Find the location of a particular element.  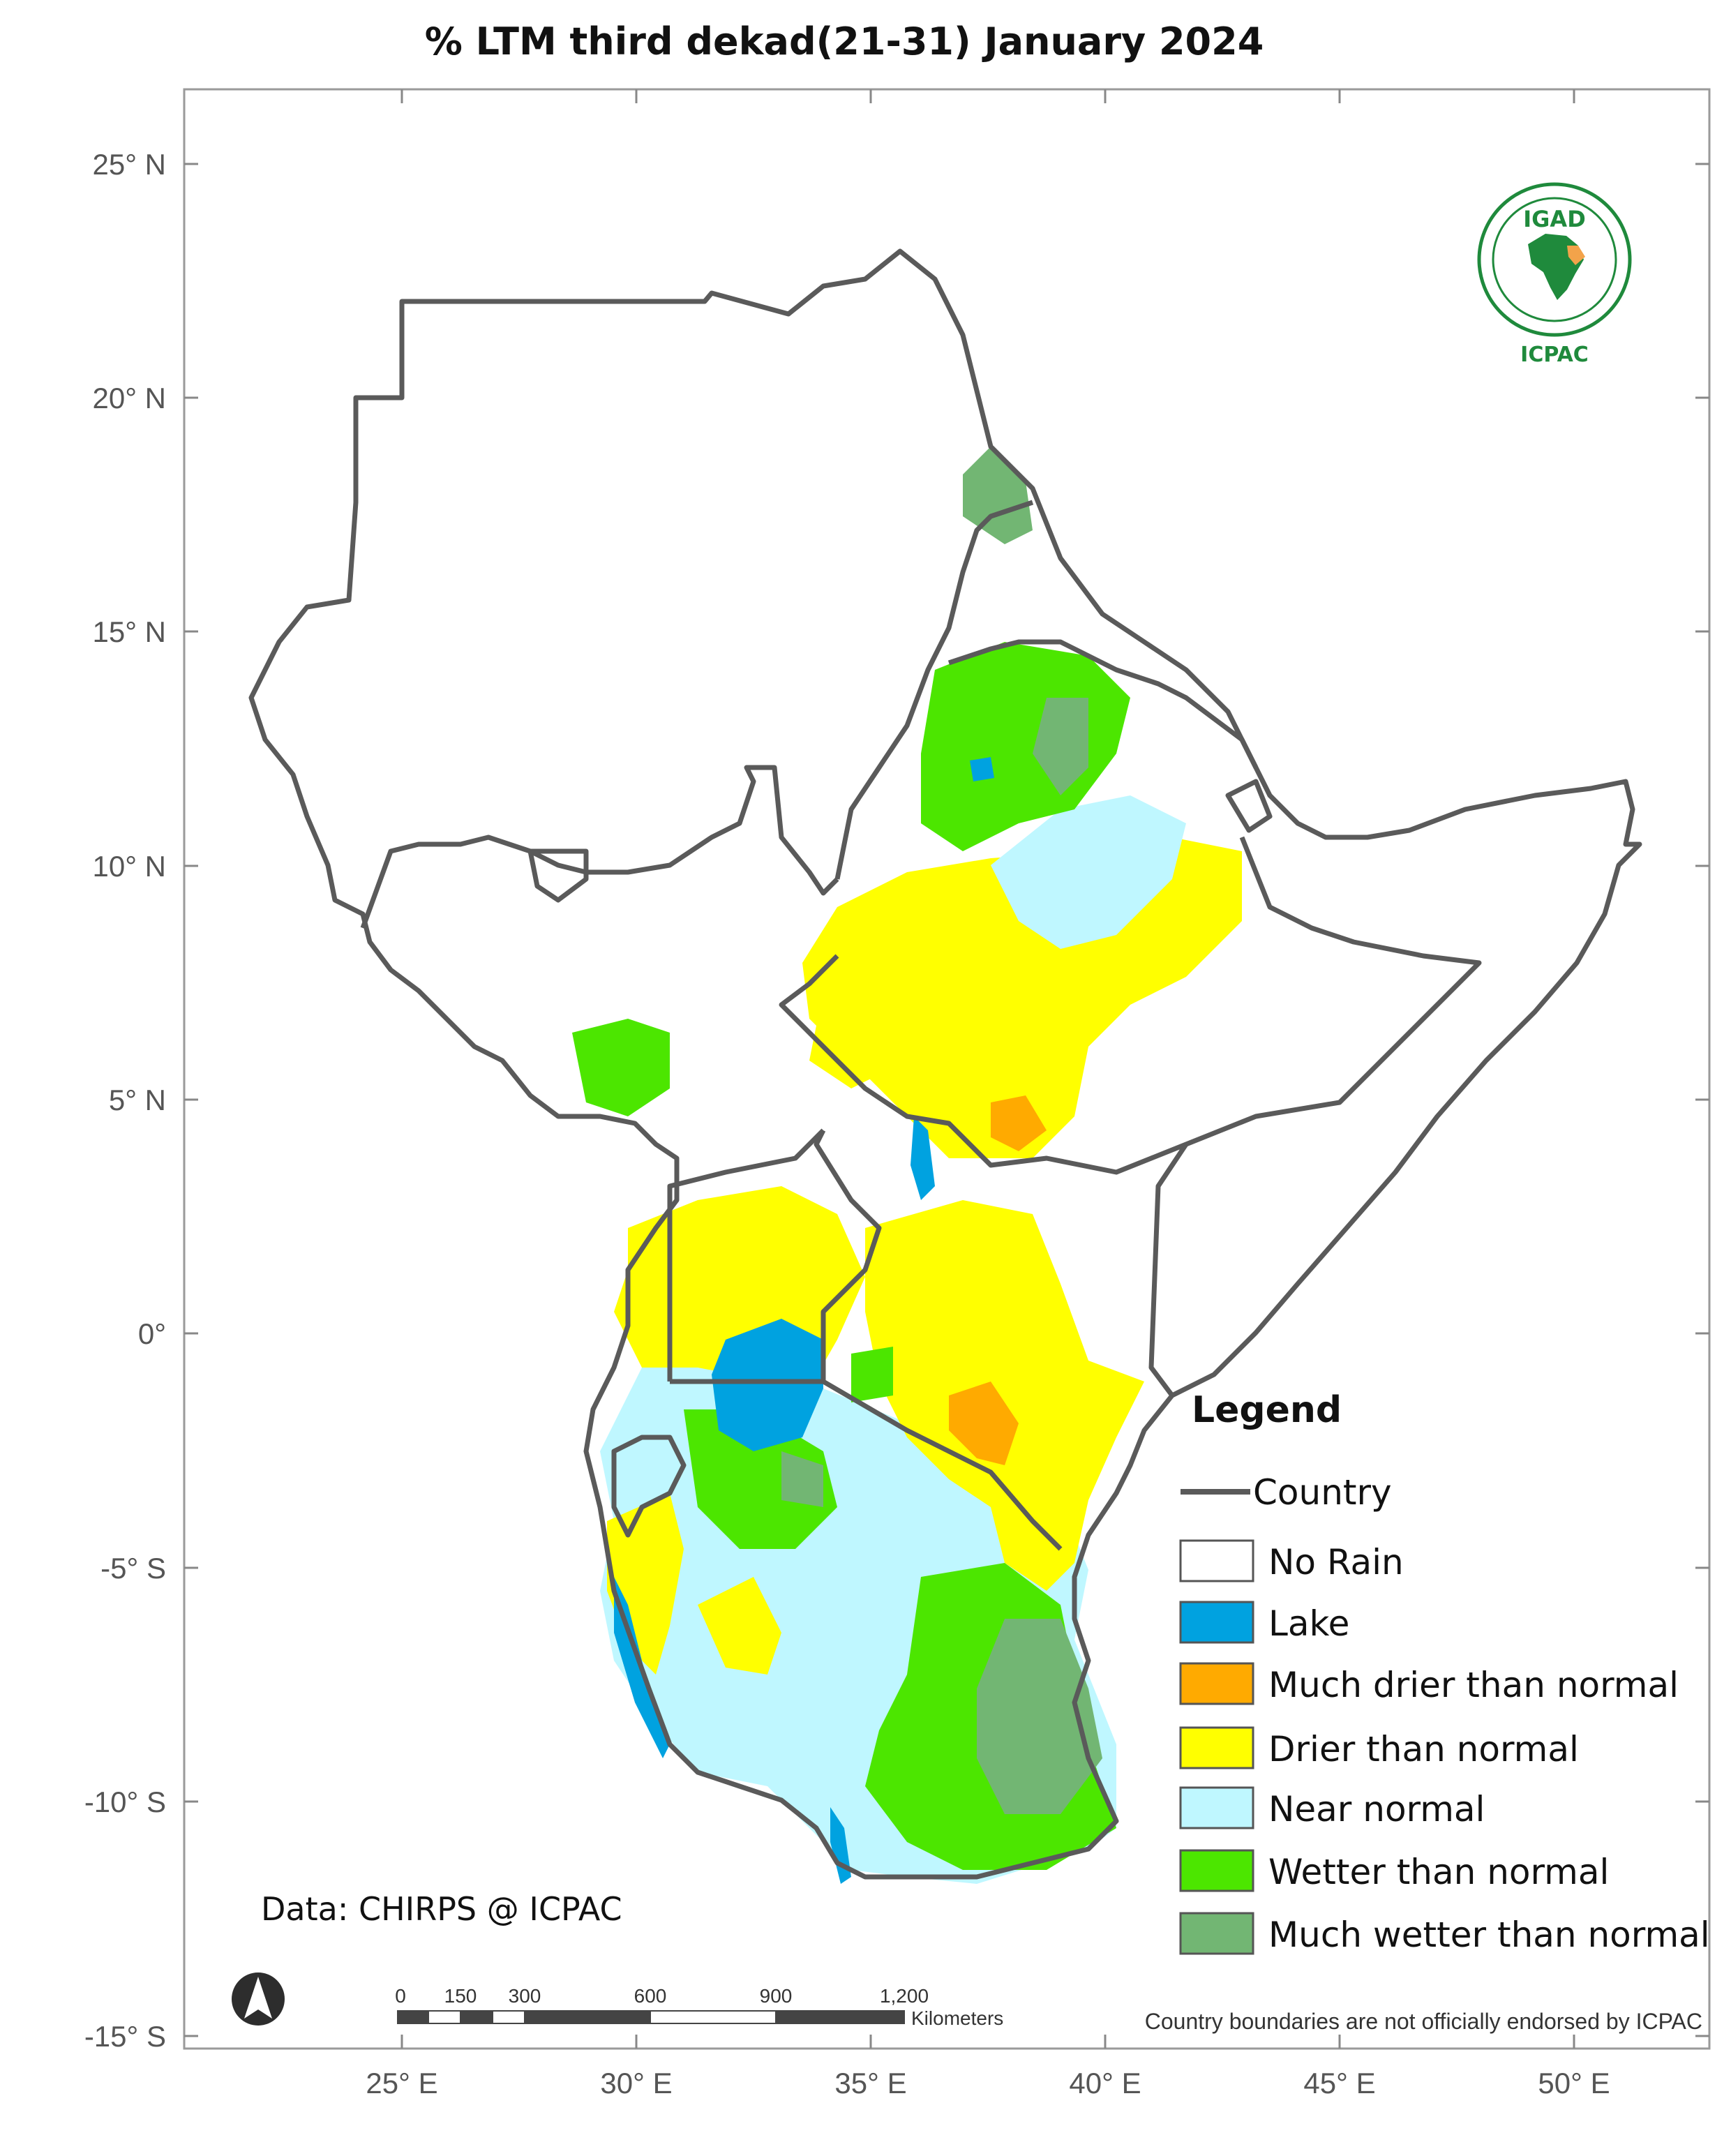

border-eritrea-ethiopia is located at coordinates (1103, 704).